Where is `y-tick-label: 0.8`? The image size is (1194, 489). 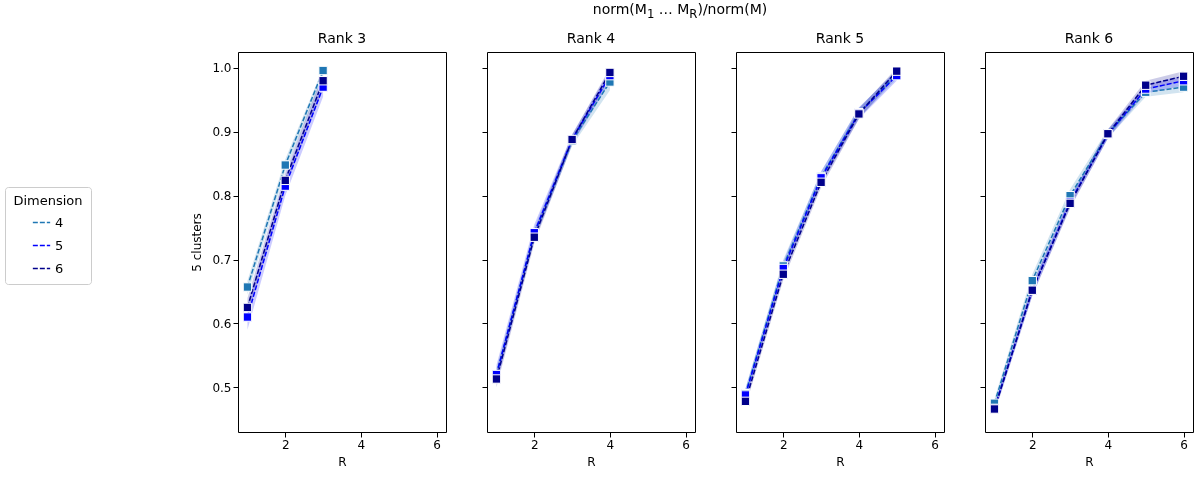
y-tick-label: 0.8 is located at coordinates (222, 196).